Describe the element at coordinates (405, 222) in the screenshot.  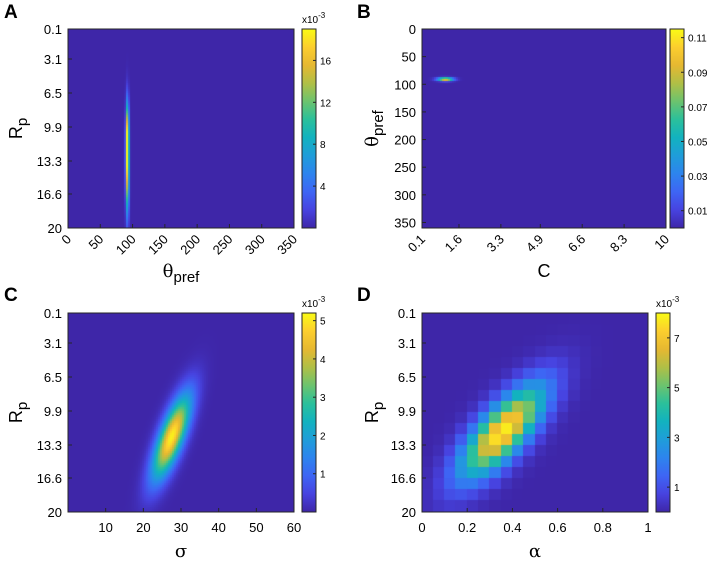
I see `y-tick-label: 350` at that location.